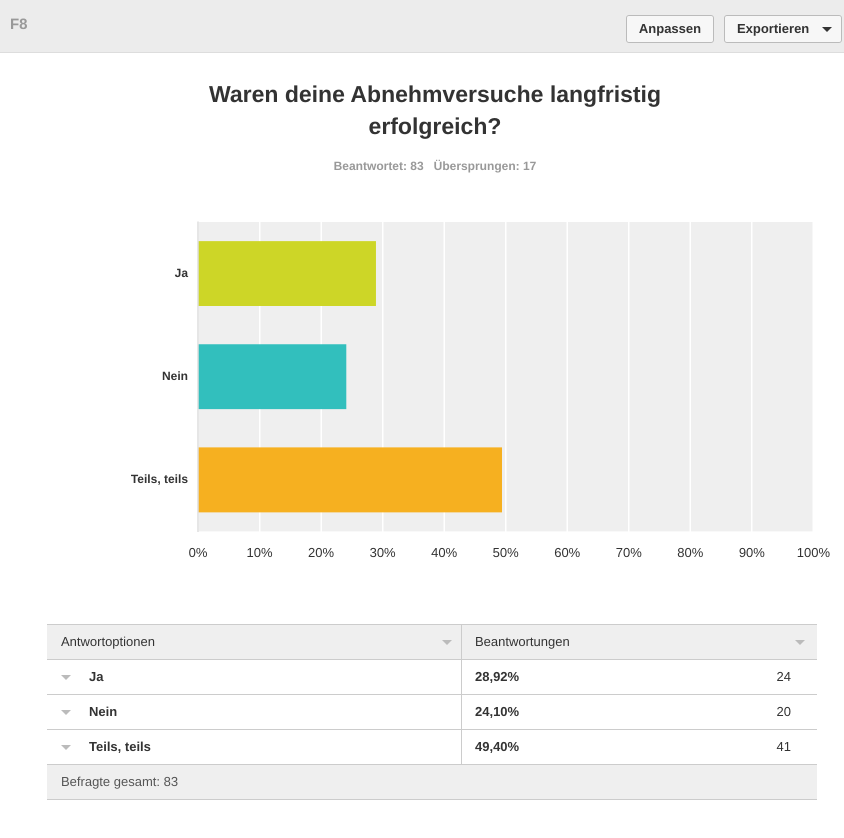 Image resolution: width=844 pixels, height=838 pixels. What do you see at coordinates (783, 711) in the screenshot?
I see `text: 20` at bounding box center [783, 711].